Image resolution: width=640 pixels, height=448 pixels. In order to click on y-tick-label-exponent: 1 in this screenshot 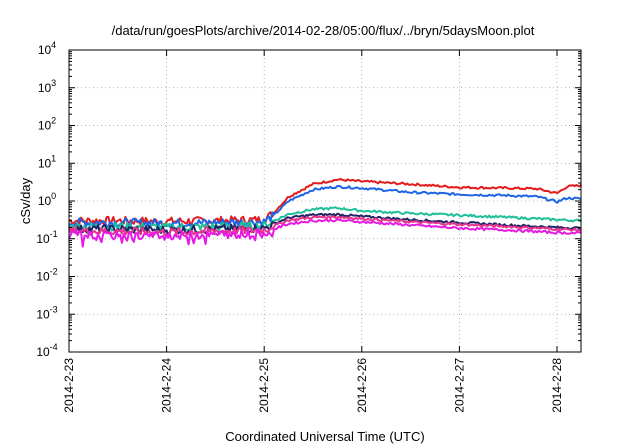, I will do `click(53, 158)`.